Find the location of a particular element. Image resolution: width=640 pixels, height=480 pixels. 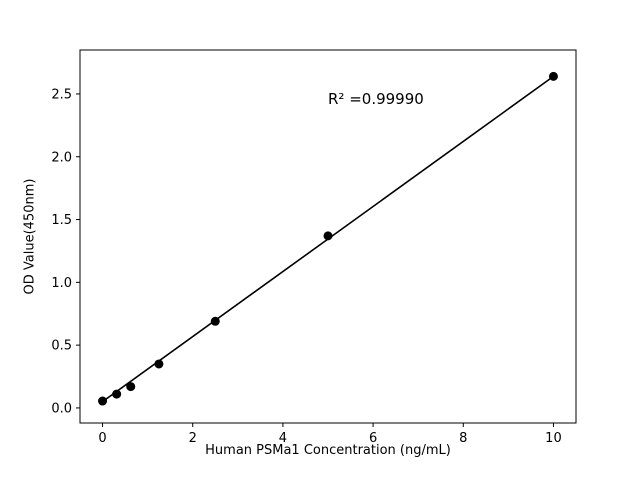

y-tick-label: 1.0 is located at coordinates (61, 283).